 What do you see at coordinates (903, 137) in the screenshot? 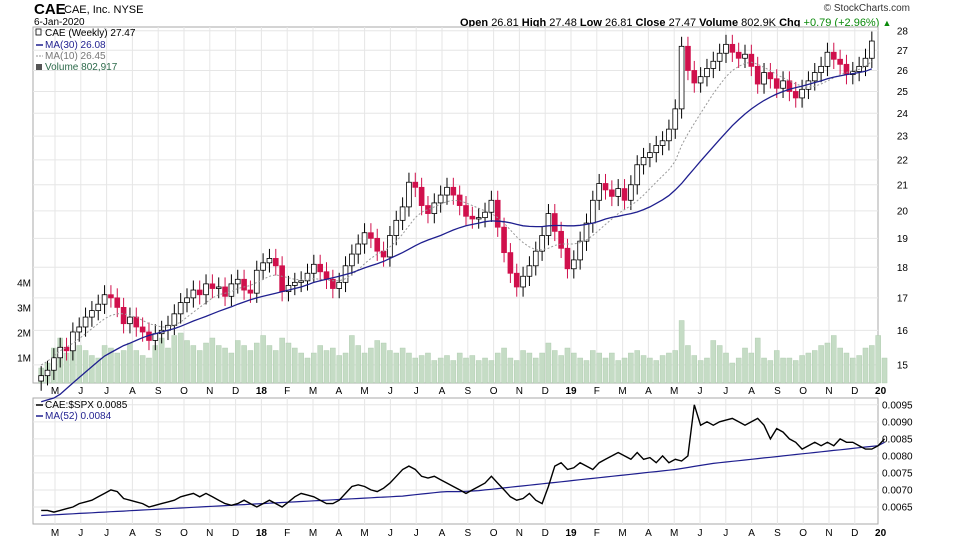
I see `price-y-tick-label: 23` at bounding box center [903, 137].